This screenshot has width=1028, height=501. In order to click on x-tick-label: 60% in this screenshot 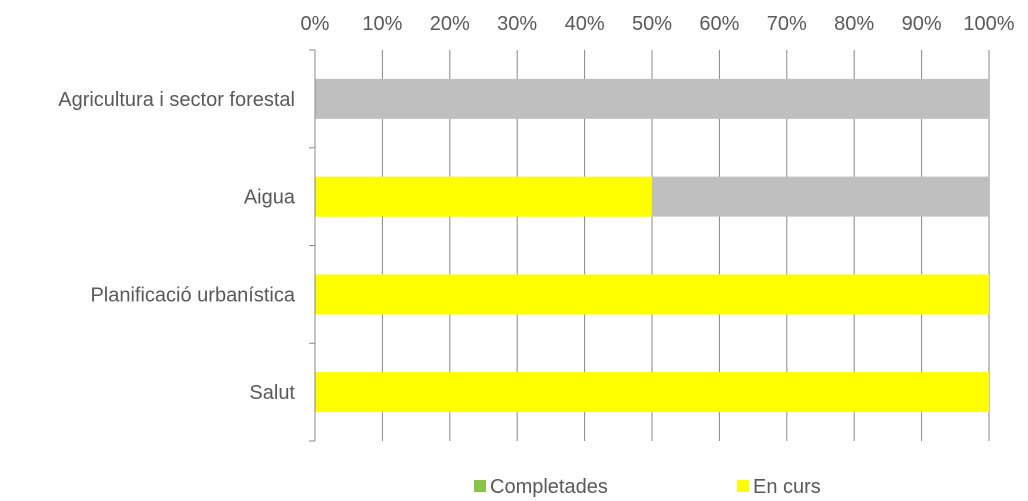, I will do `click(719, 24)`.